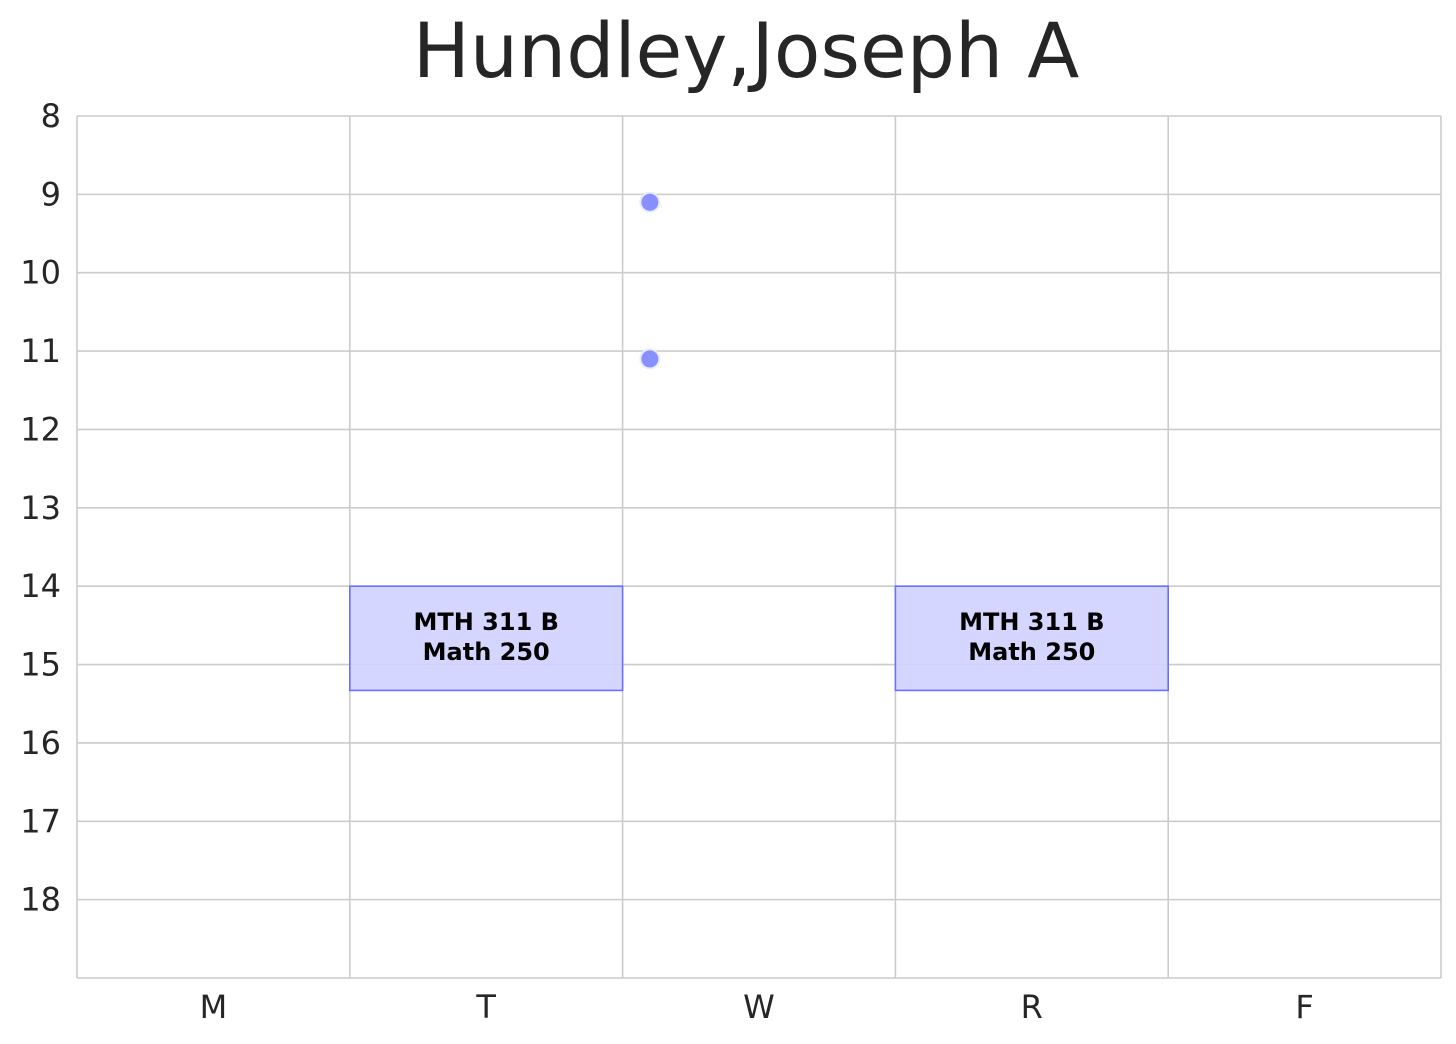  I want to click on x-tick-label: T, so click(485, 1007).